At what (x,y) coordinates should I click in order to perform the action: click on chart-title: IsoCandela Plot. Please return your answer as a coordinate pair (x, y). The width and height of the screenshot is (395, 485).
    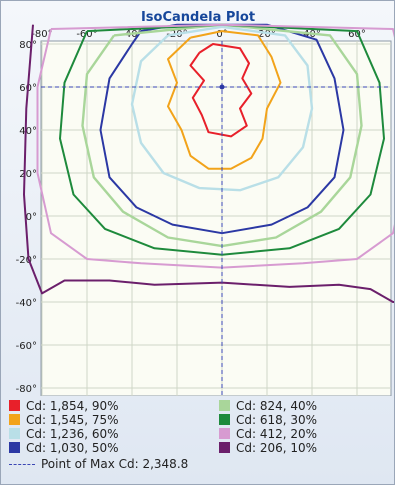
    Looking at the image, I should click on (198, 17).